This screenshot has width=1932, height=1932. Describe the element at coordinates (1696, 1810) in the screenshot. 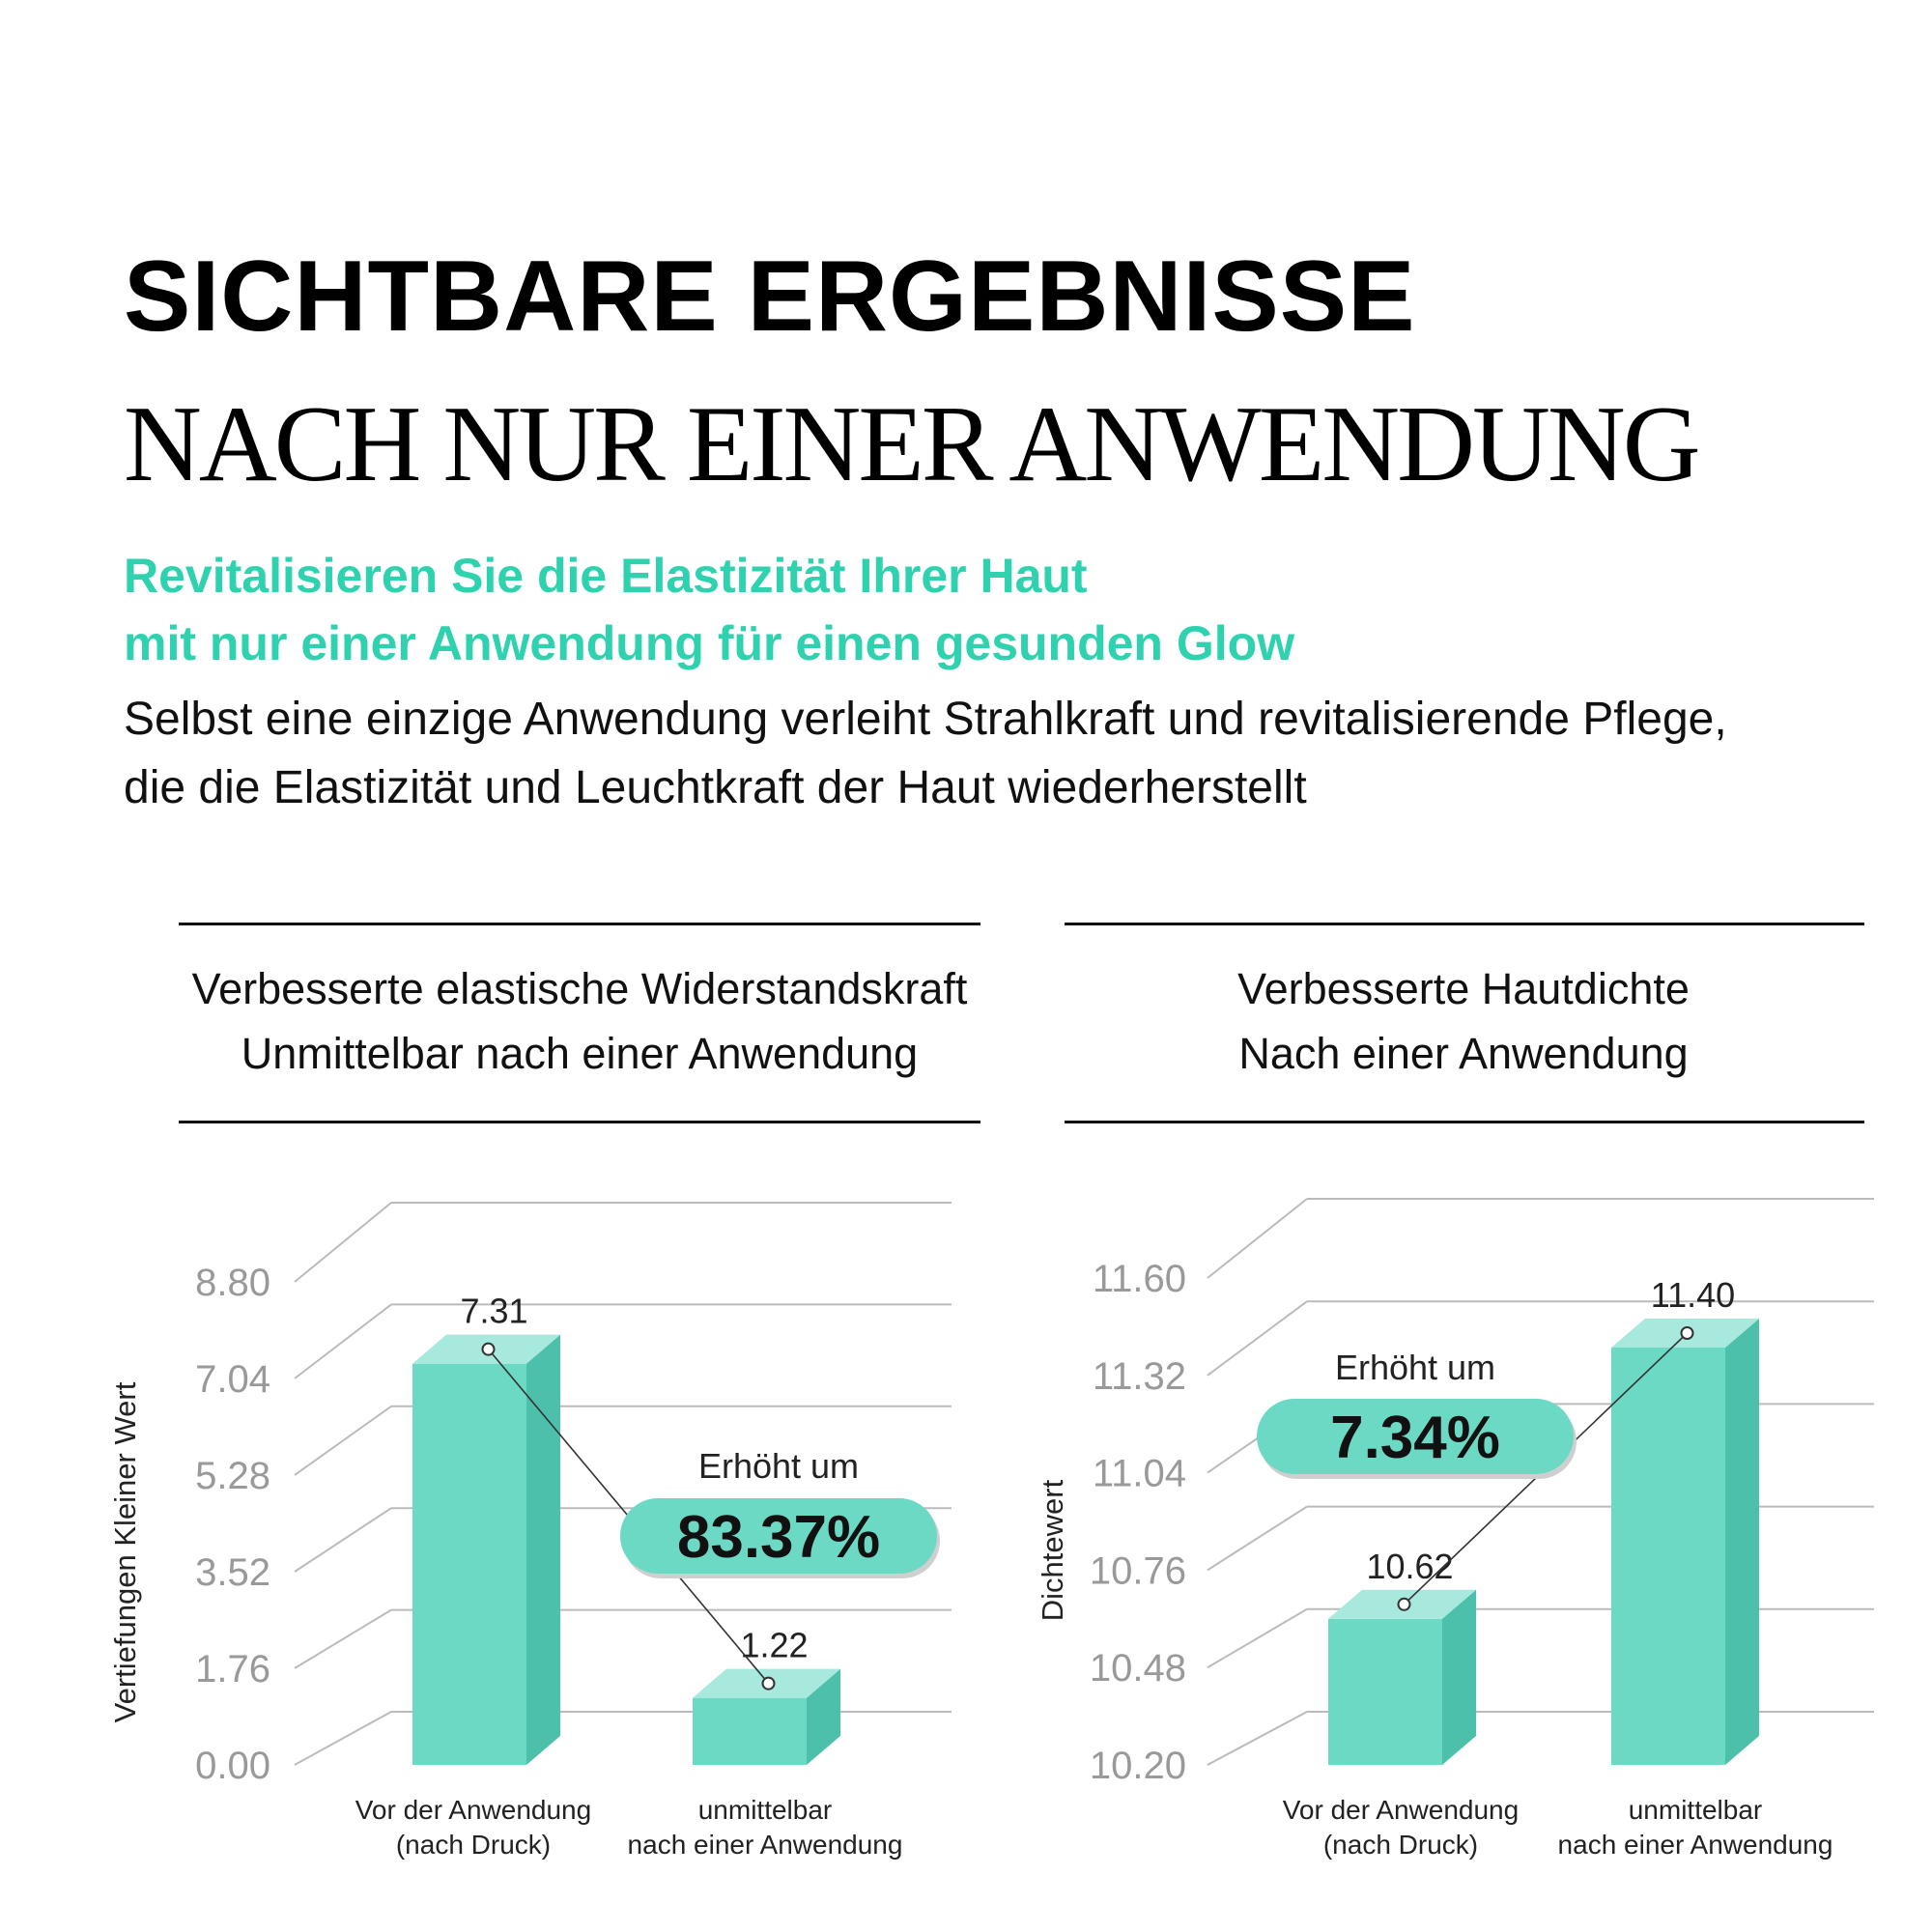

I see `chart-2-category-label-2: unmittelbar` at that location.